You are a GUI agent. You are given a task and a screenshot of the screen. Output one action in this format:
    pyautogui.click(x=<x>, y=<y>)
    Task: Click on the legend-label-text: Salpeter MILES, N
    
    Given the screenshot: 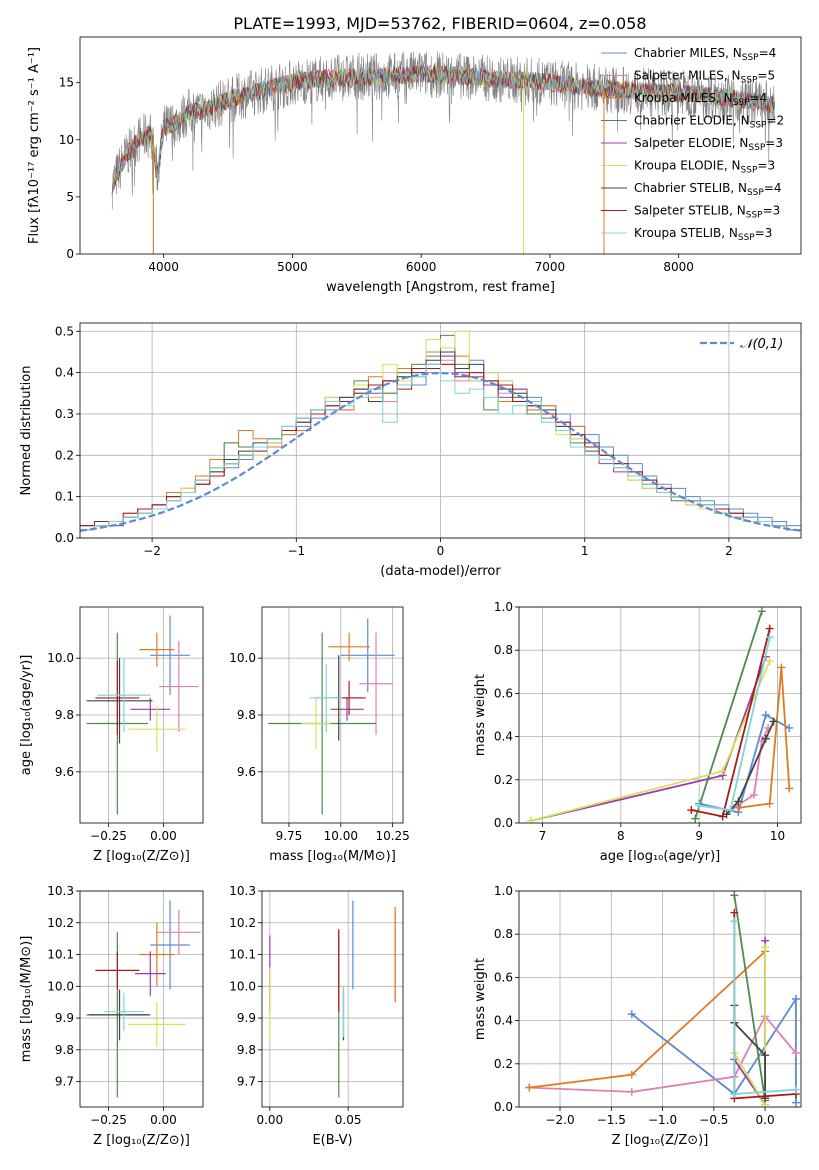 What is the action you would take?
    pyautogui.click(x=687, y=76)
    